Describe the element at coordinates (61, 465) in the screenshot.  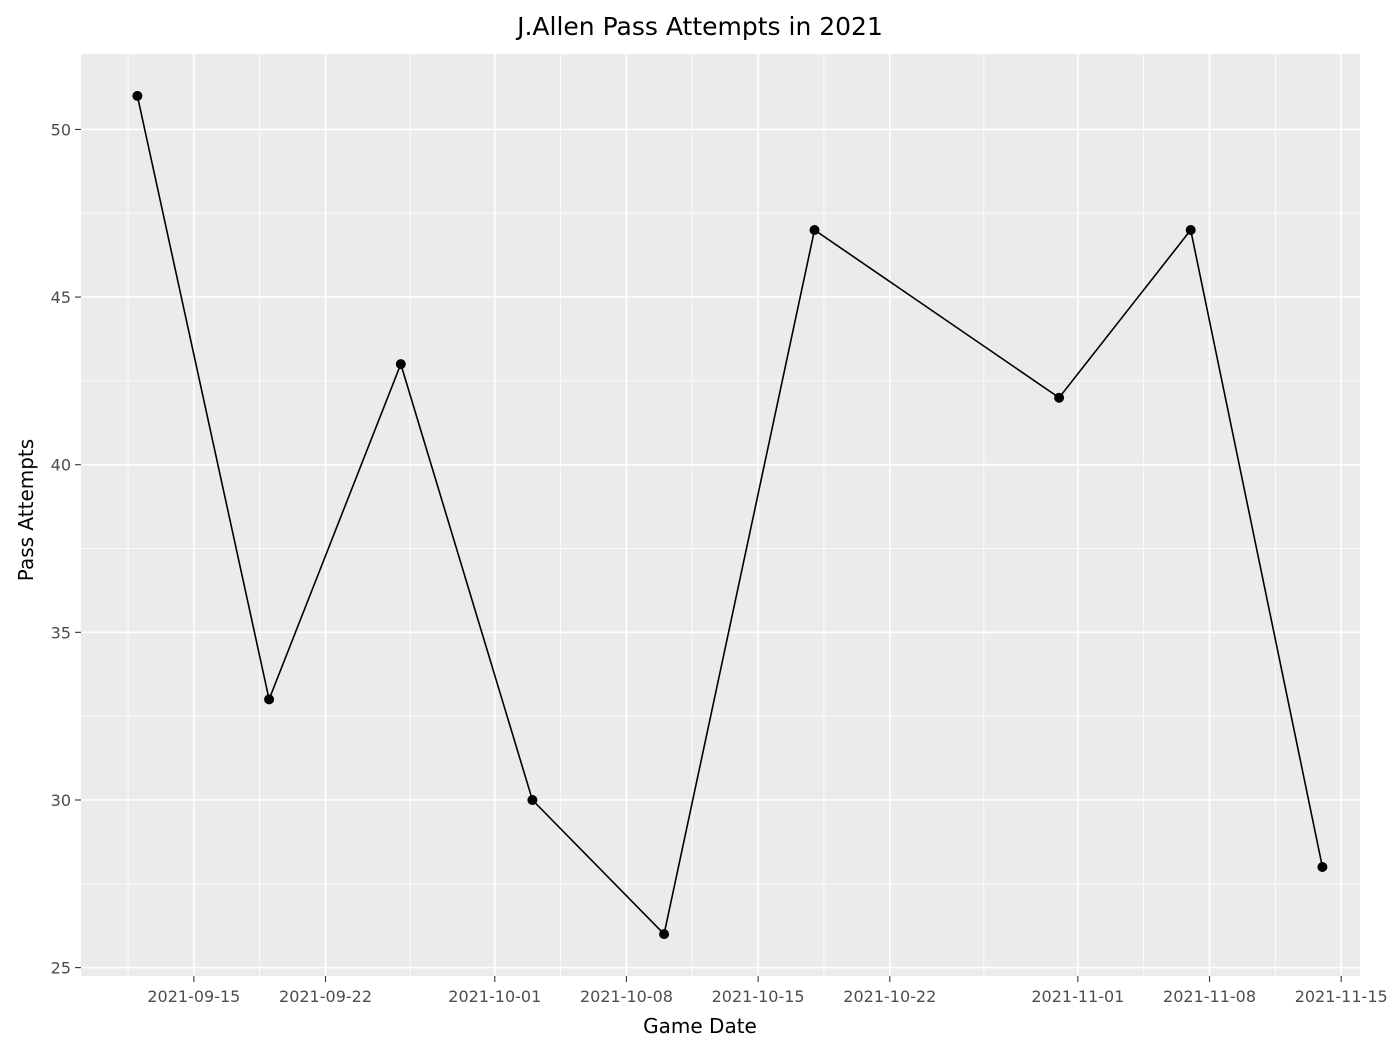
I see `y-tick-label: 40` at that location.